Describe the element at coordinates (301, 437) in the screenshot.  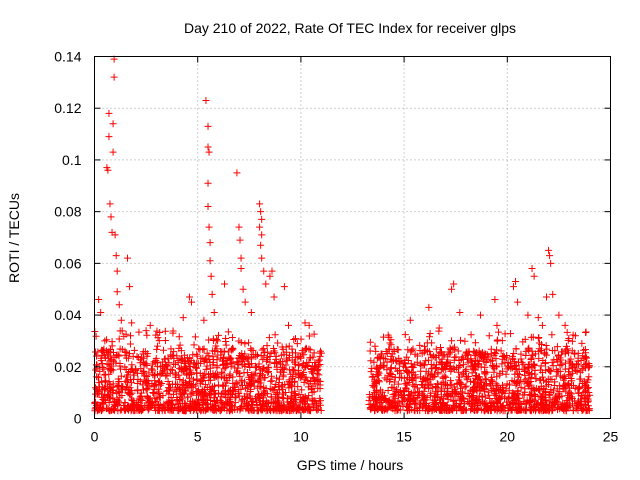
I see `x-tick-label: 10` at that location.